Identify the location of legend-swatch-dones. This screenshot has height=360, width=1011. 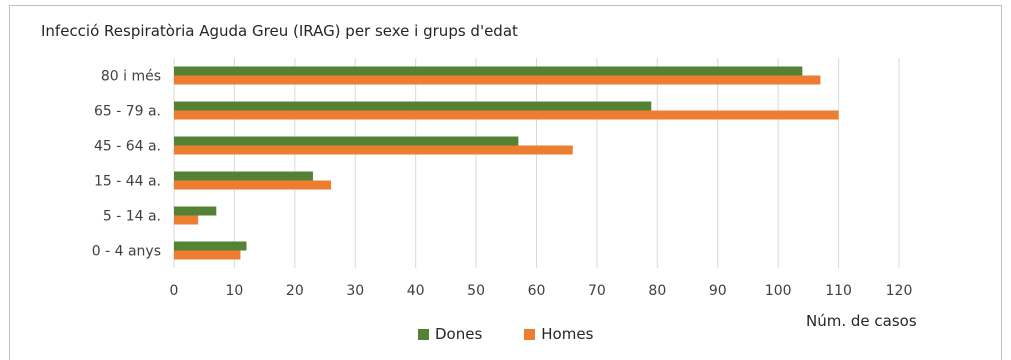
(423, 334).